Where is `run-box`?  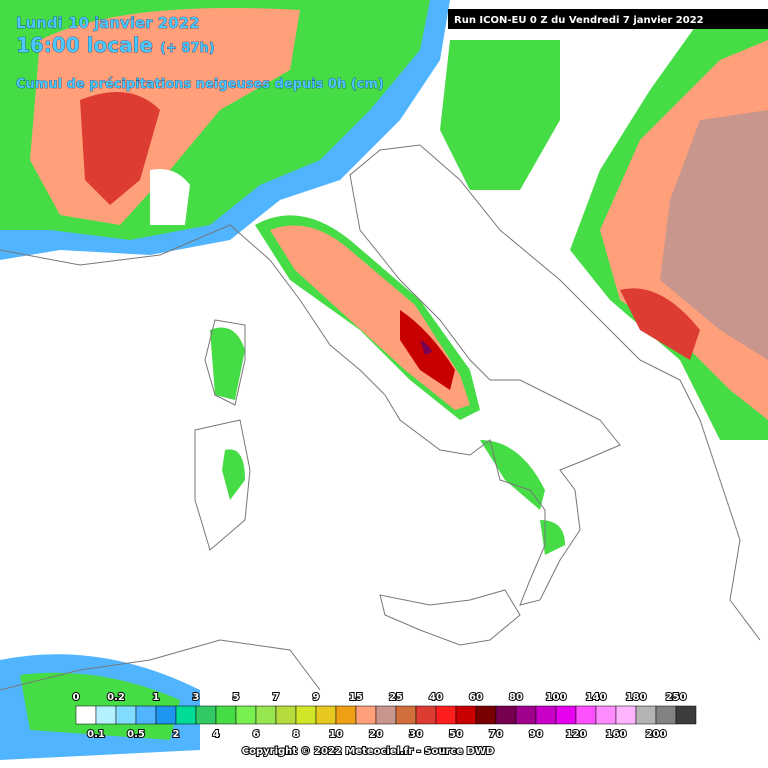
run-box is located at coordinates (608, 19).